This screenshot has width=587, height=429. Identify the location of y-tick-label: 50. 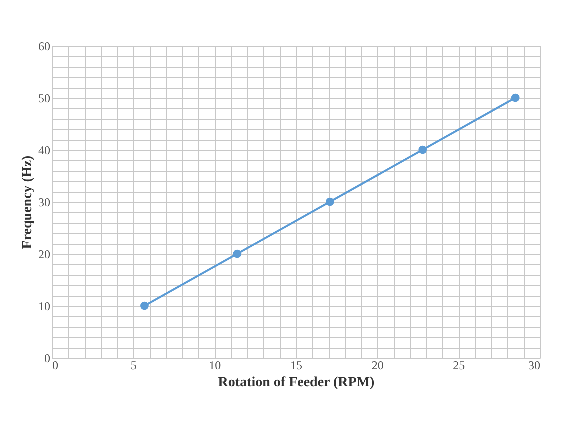
(44, 99).